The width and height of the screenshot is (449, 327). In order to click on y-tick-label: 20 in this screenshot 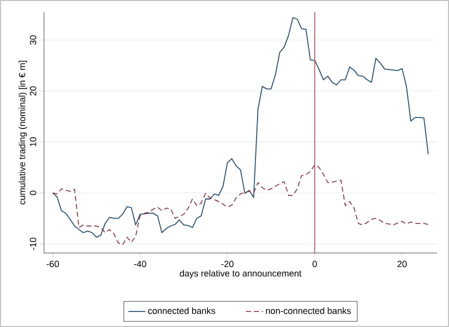, I will do `click(33, 91)`.